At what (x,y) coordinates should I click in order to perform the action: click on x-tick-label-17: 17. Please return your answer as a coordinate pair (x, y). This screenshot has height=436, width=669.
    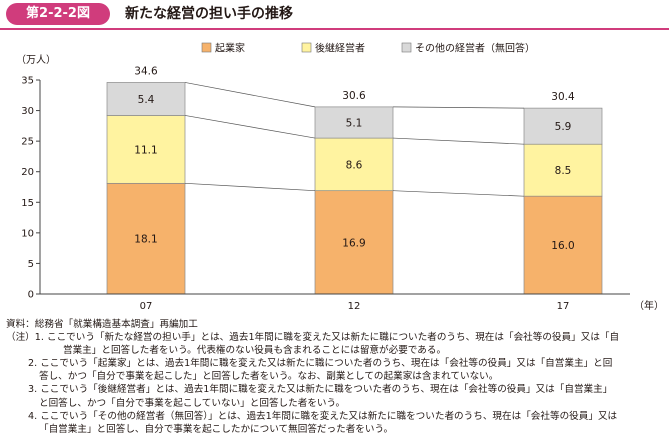
    Looking at the image, I should click on (563, 306).